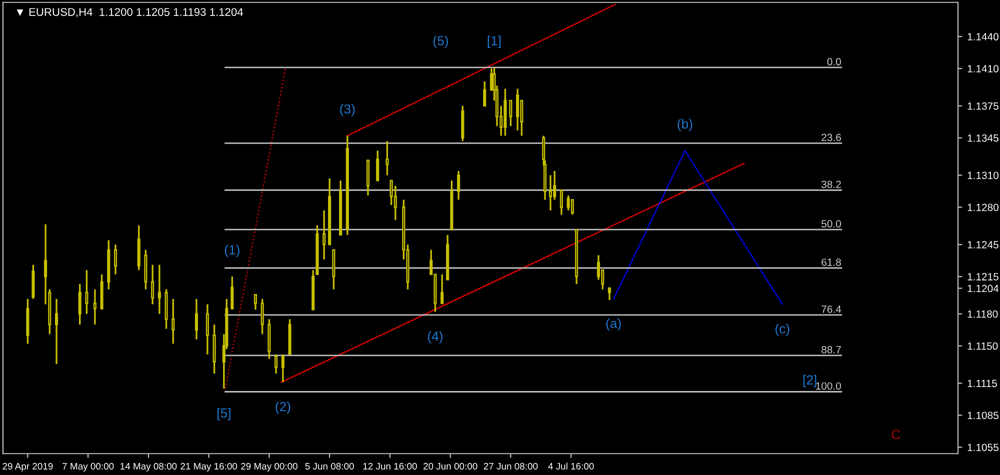 Image resolution: width=1000 pixels, height=475 pixels. I want to click on x-tick-label: 27 Jun 08:00, so click(511, 466).